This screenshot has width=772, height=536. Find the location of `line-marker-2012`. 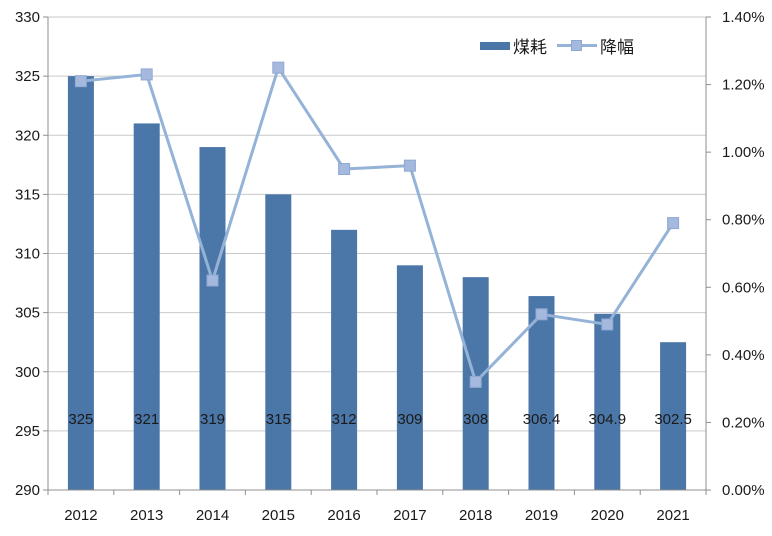

line-marker-2012 is located at coordinates (80, 81).